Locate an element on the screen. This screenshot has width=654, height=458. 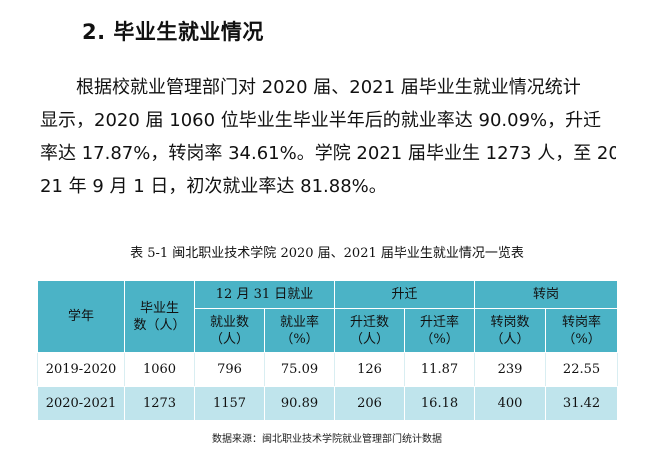
cell-promotion-rate: 11.87 is located at coordinates (440, 369).